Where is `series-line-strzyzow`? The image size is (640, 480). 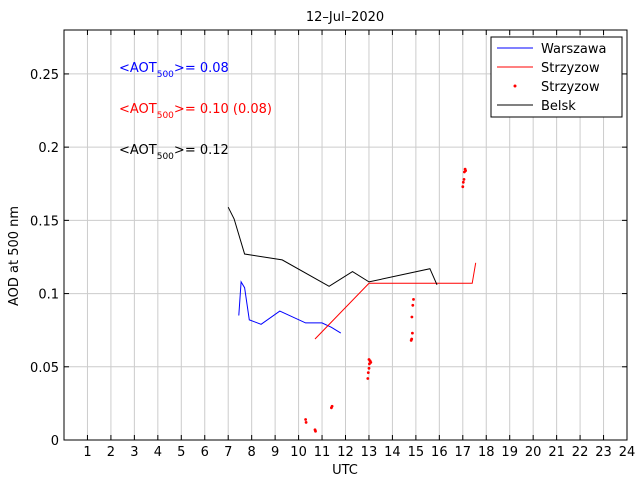
series-line-strzyzow is located at coordinates (395, 301).